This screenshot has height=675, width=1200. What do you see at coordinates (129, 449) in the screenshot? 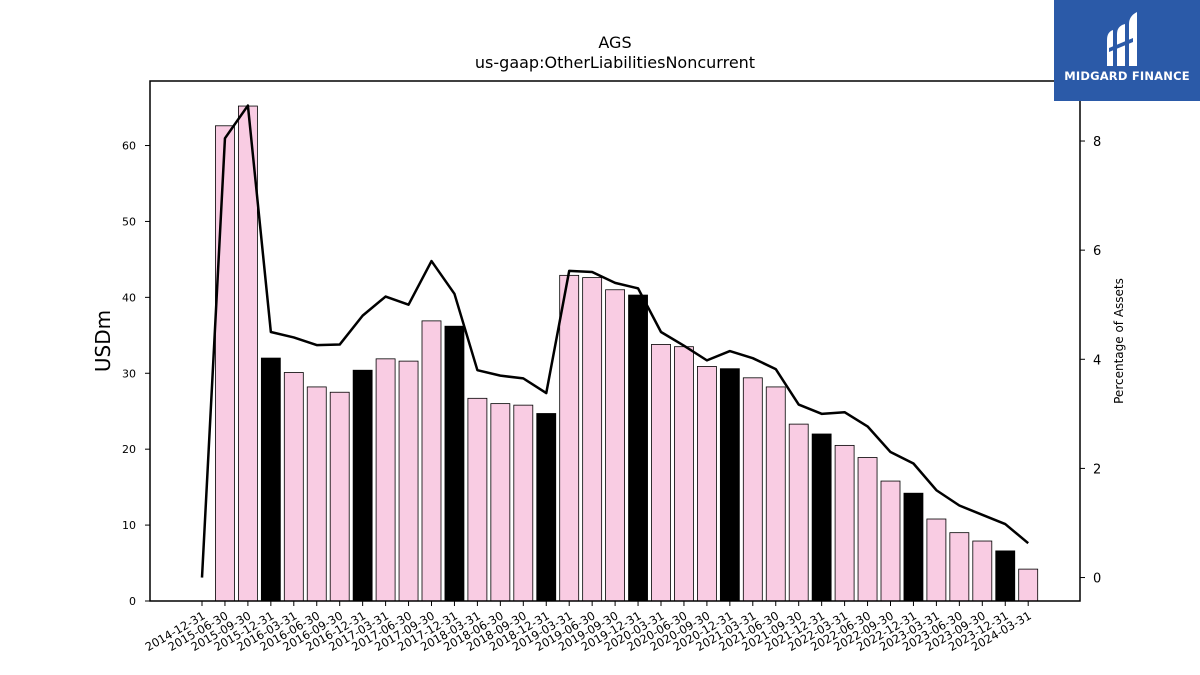
I see `y-tick-label: 20` at bounding box center [129, 449].